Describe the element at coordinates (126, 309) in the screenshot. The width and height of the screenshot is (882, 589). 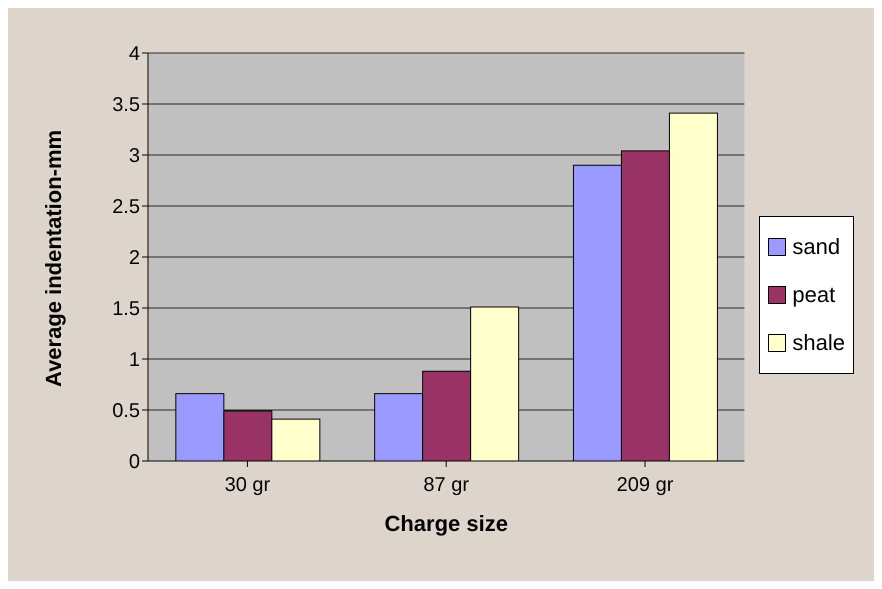
I see `y-tick-label: 1.5` at that location.